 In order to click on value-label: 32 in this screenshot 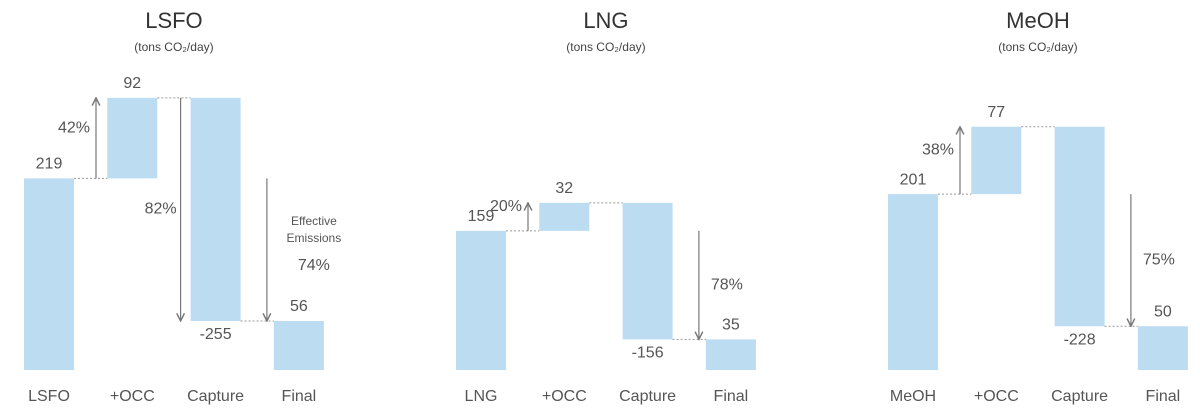, I will do `click(564, 188)`.